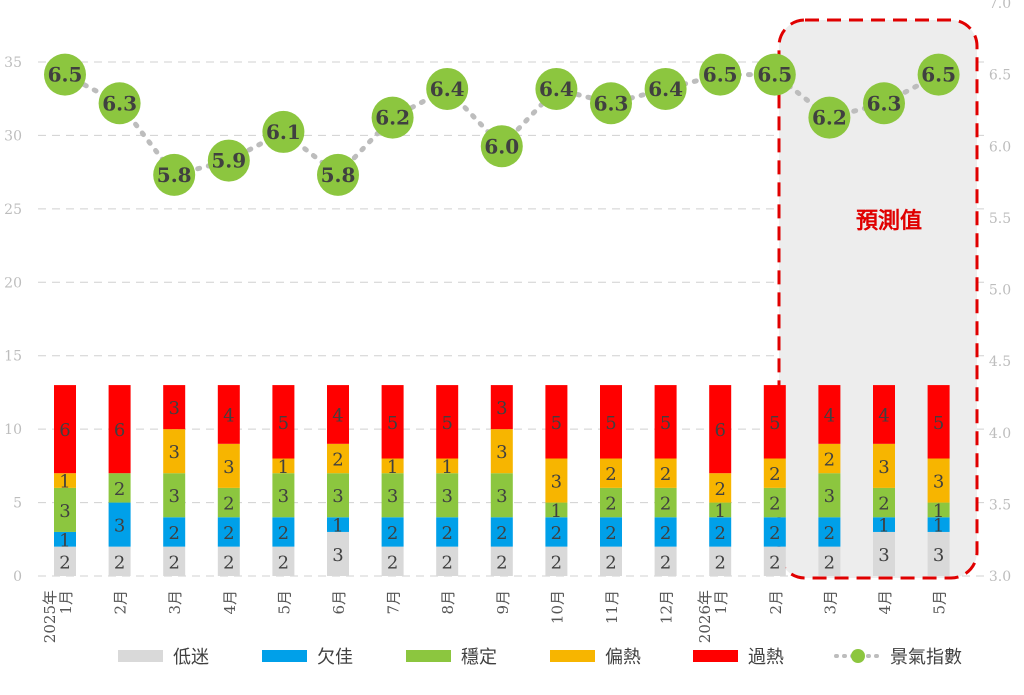  I want to click on x-tick-label: 6月, so click(339, 602).